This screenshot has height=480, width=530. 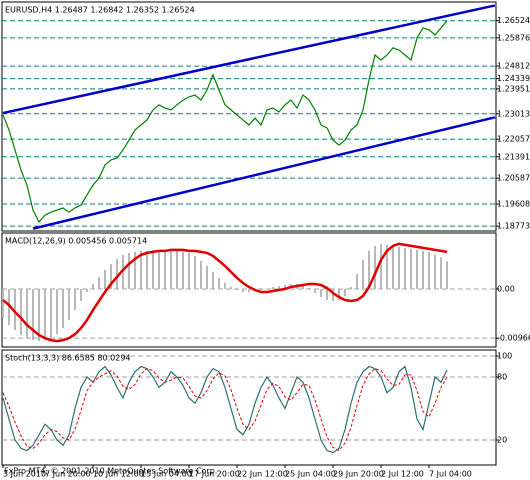 What do you see at coordinates (513, 78) in the screenshot?
I see `y-tick-label: 1.24339` at bounding box center [513, 78].